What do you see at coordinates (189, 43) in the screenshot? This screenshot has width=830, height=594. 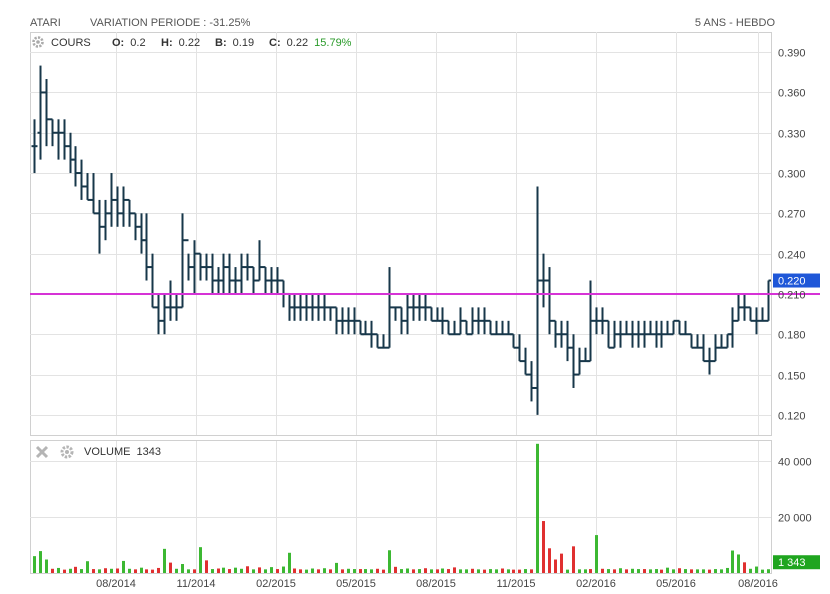 I see `high-value: 0.22` at bounding box center [189, 43].